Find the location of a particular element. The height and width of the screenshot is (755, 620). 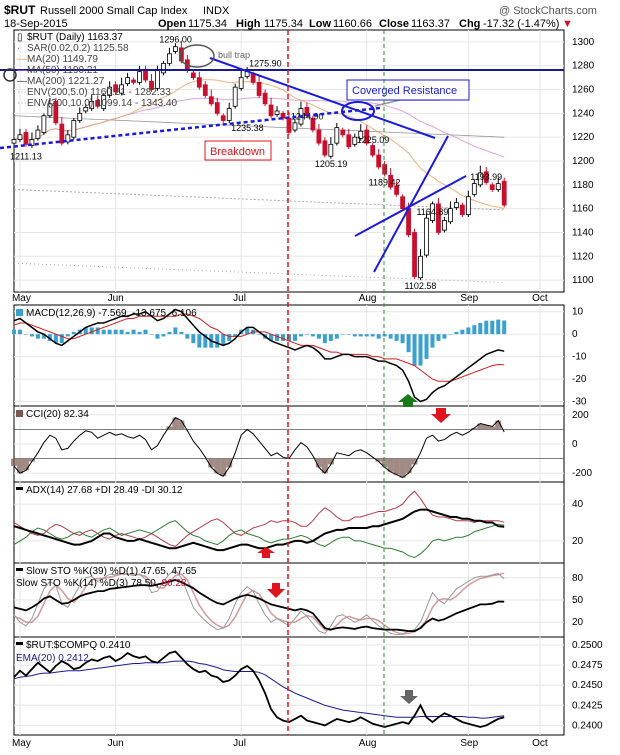

price-tick-label: 1140 is located at coordinates (583, 232).